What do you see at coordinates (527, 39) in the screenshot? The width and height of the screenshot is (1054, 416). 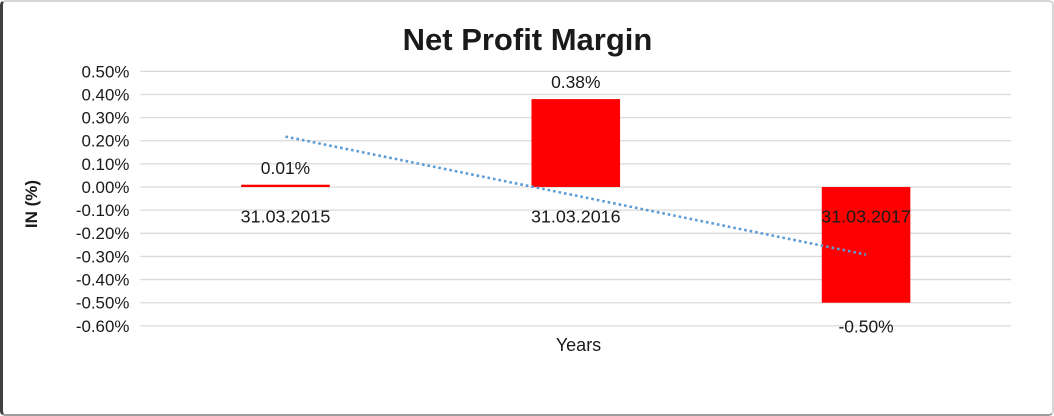 I see `chart-title: Net Profit Margin` at bounding box center [527, 39].